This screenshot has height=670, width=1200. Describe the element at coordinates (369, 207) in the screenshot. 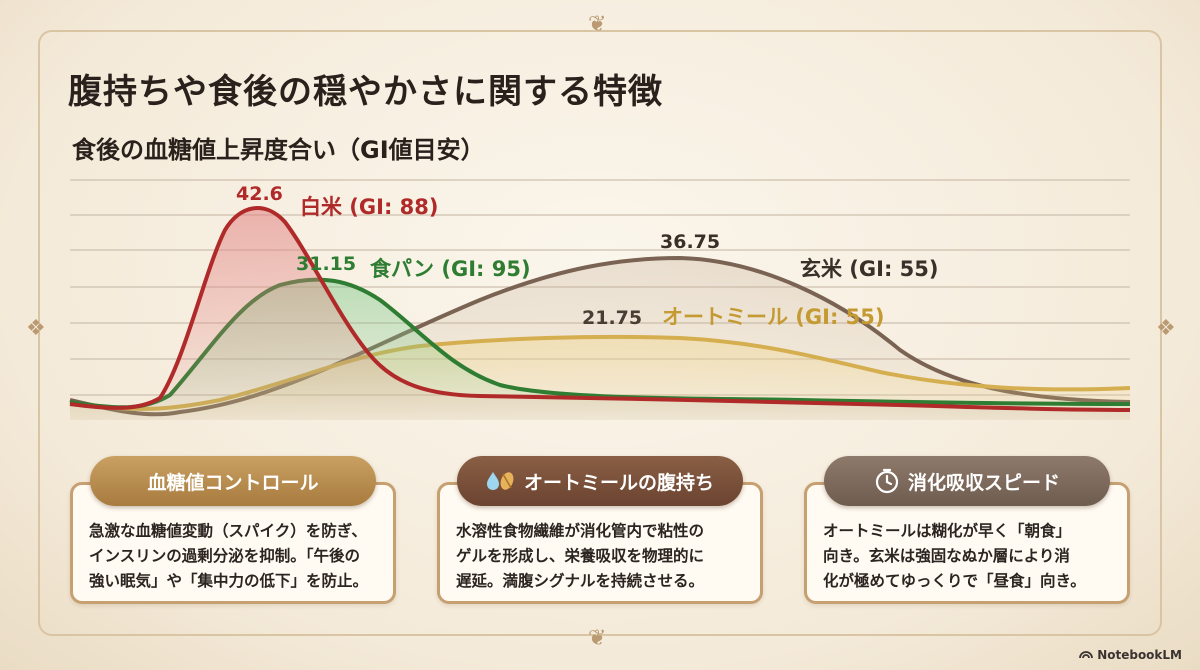

I see `white-rice-series-label: 白米 (GI: 88)` at that location.